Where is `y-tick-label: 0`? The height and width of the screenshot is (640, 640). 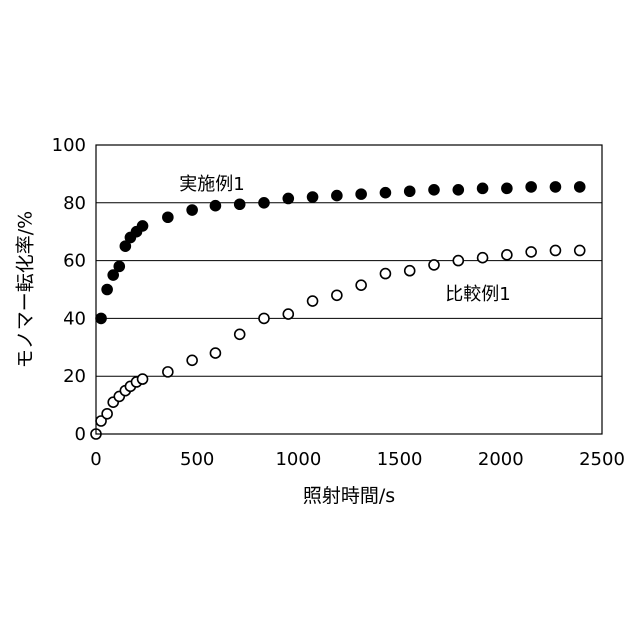 y-tick-label: 0 is located at coordinates (80, 434).